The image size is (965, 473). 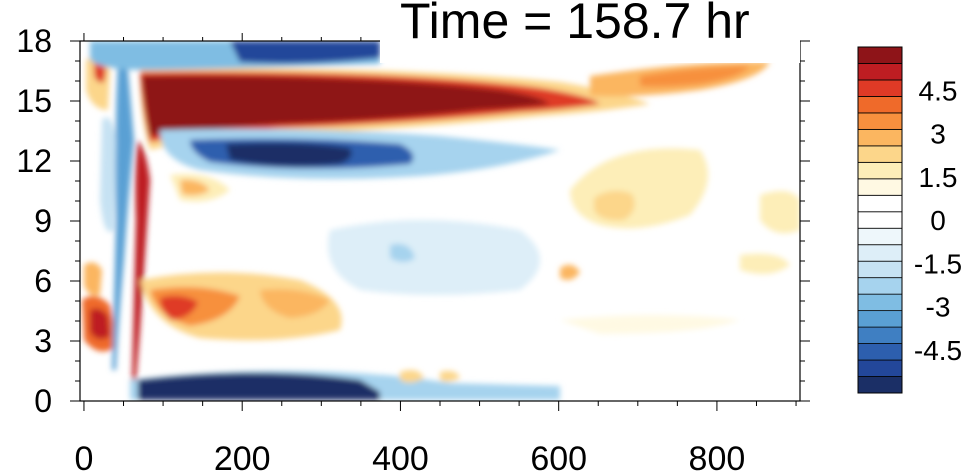 I want to click on y-tick-label: 12, so click(x=34, y=161).